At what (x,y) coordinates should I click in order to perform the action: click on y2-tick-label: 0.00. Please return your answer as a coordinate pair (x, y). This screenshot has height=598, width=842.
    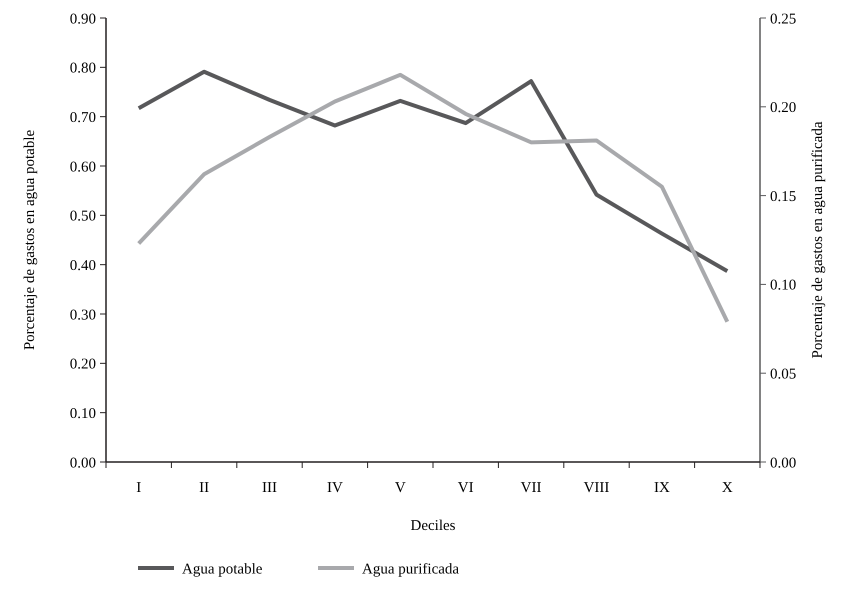
    Looking at the image, I should click on (783, 463).